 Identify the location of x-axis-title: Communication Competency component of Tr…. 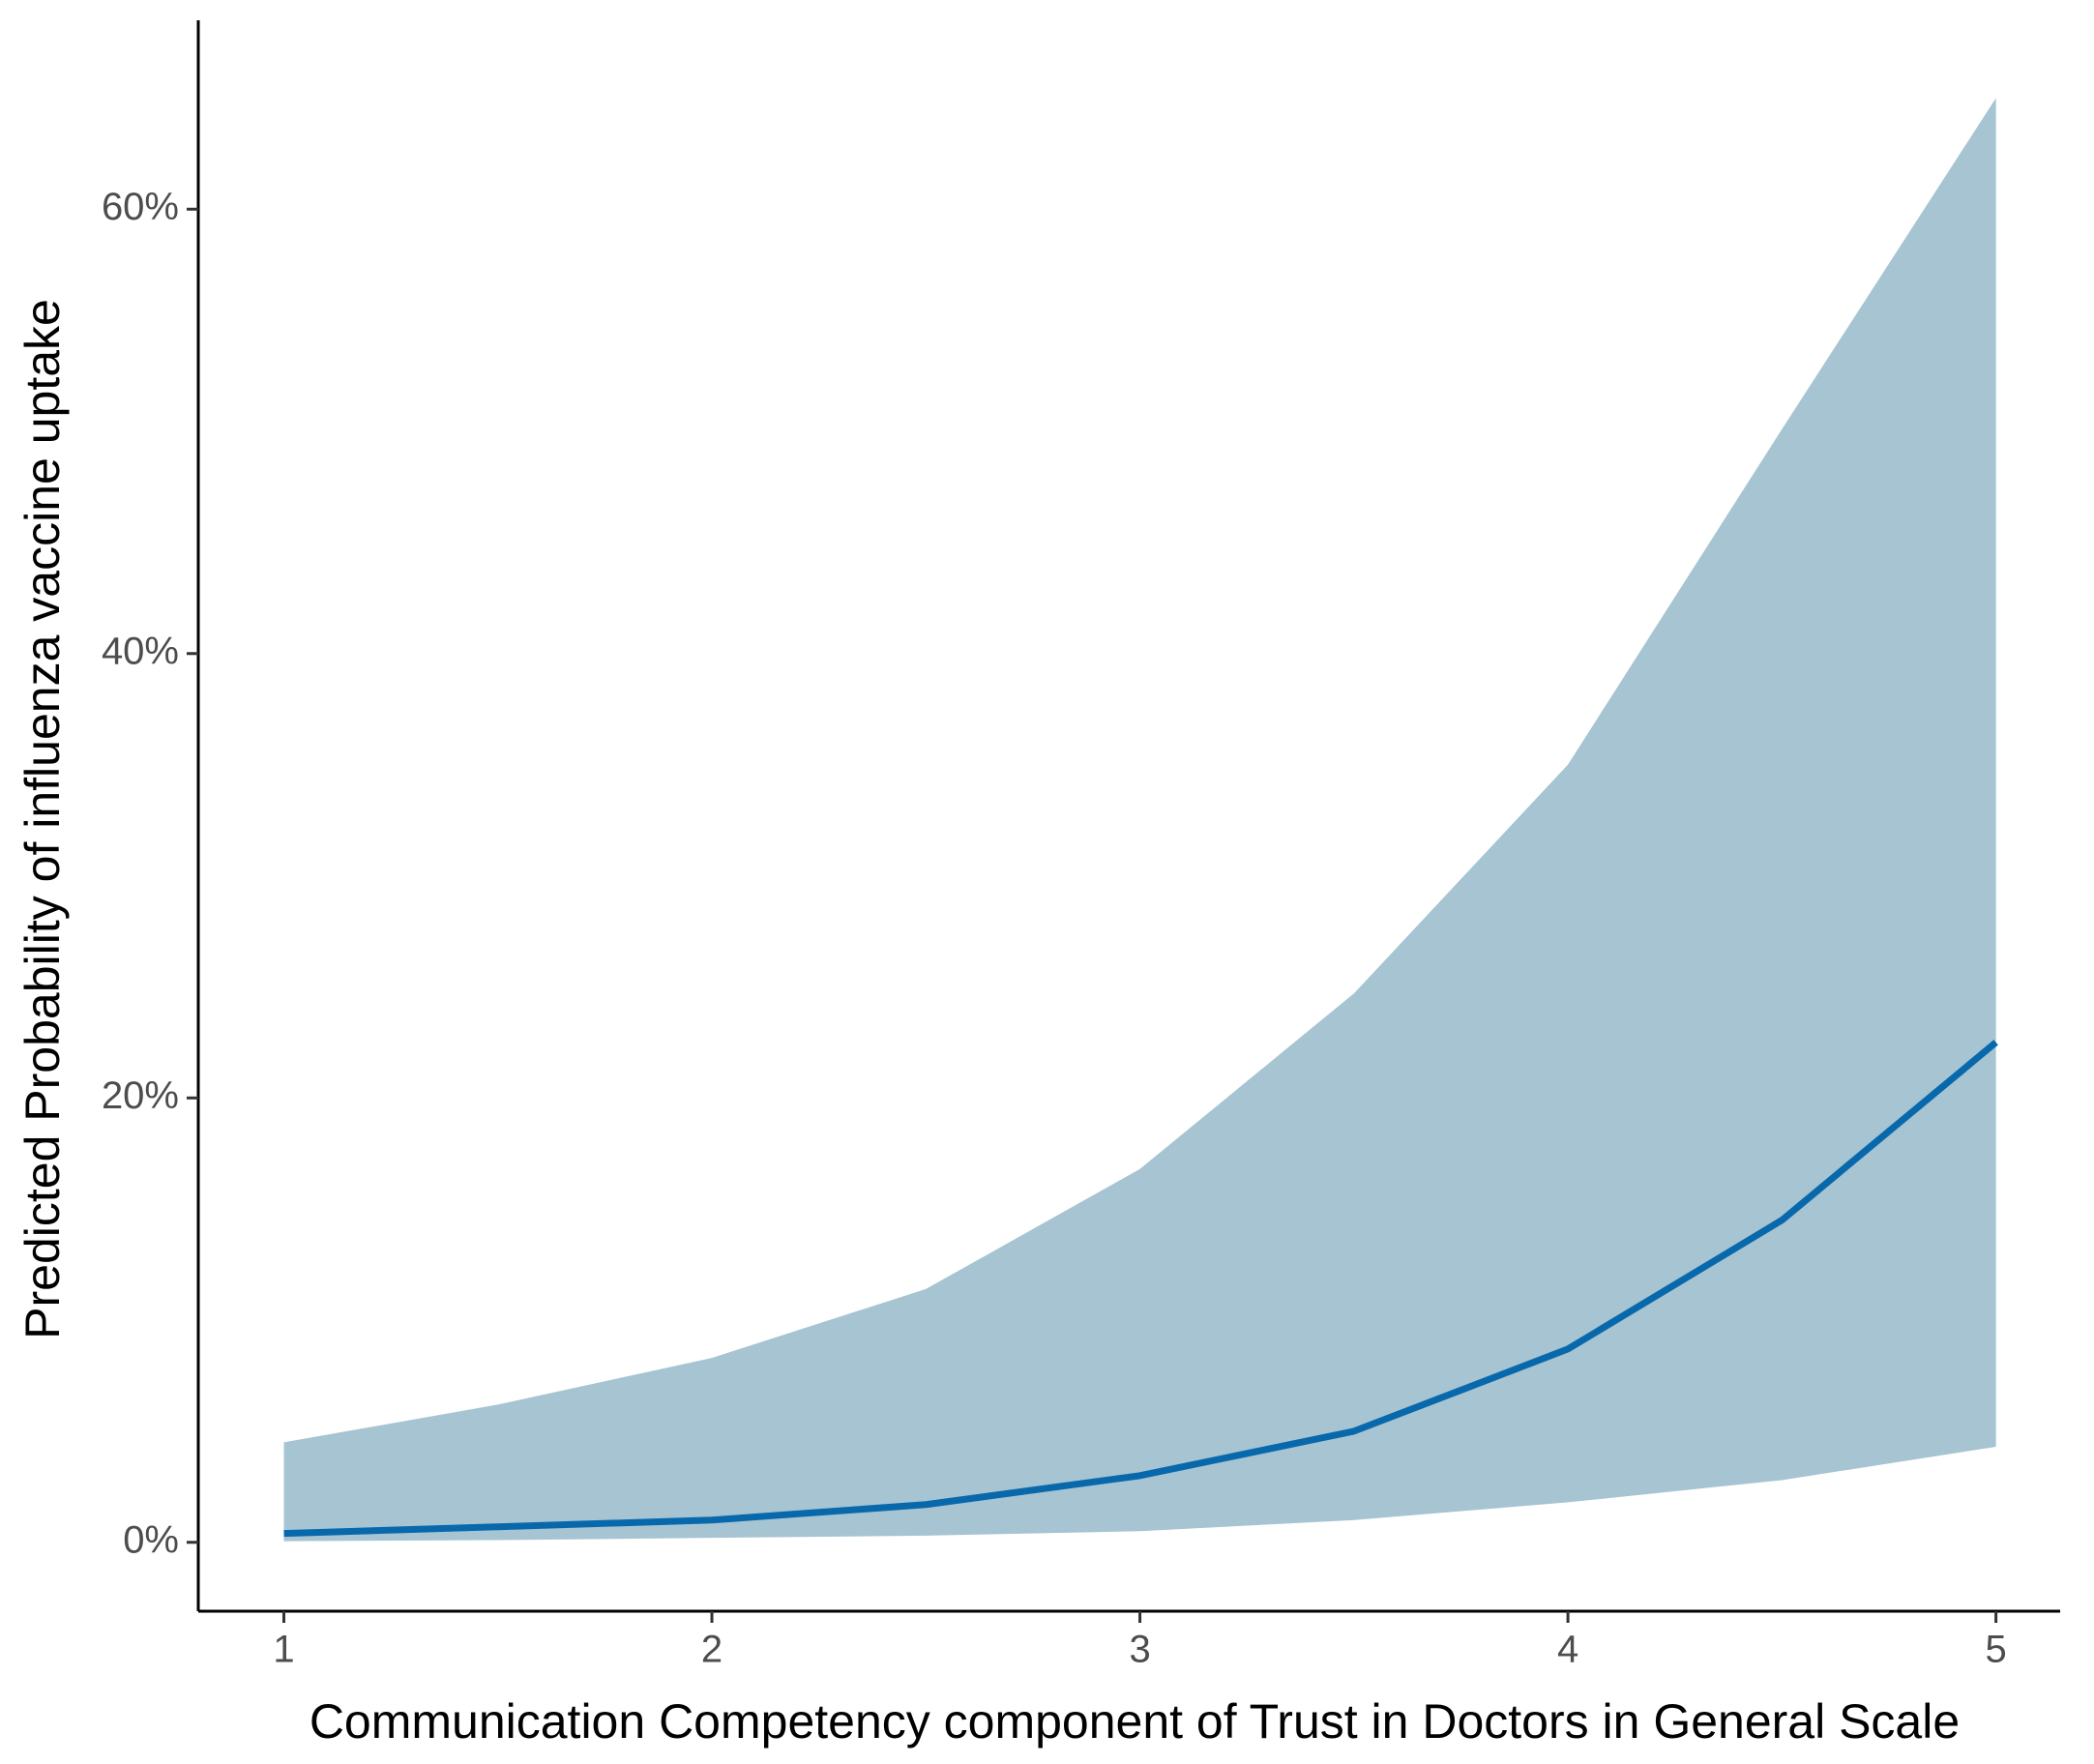
(1135, 1721).